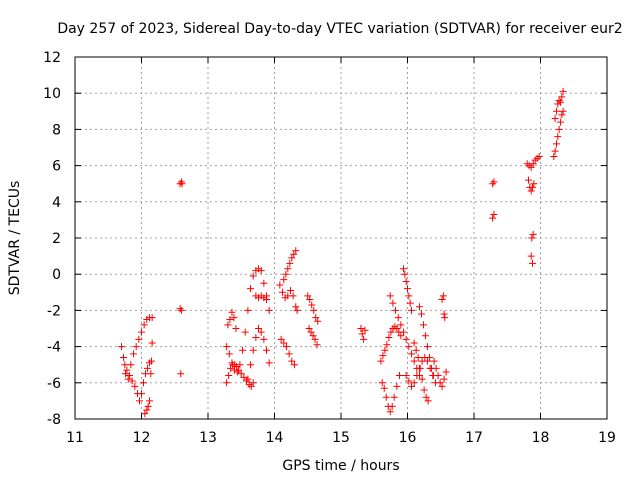  What do you see at coordinates (407, 289) in the screenshot?
I see `series-arc-15.95` at bounding box center [407, 289].